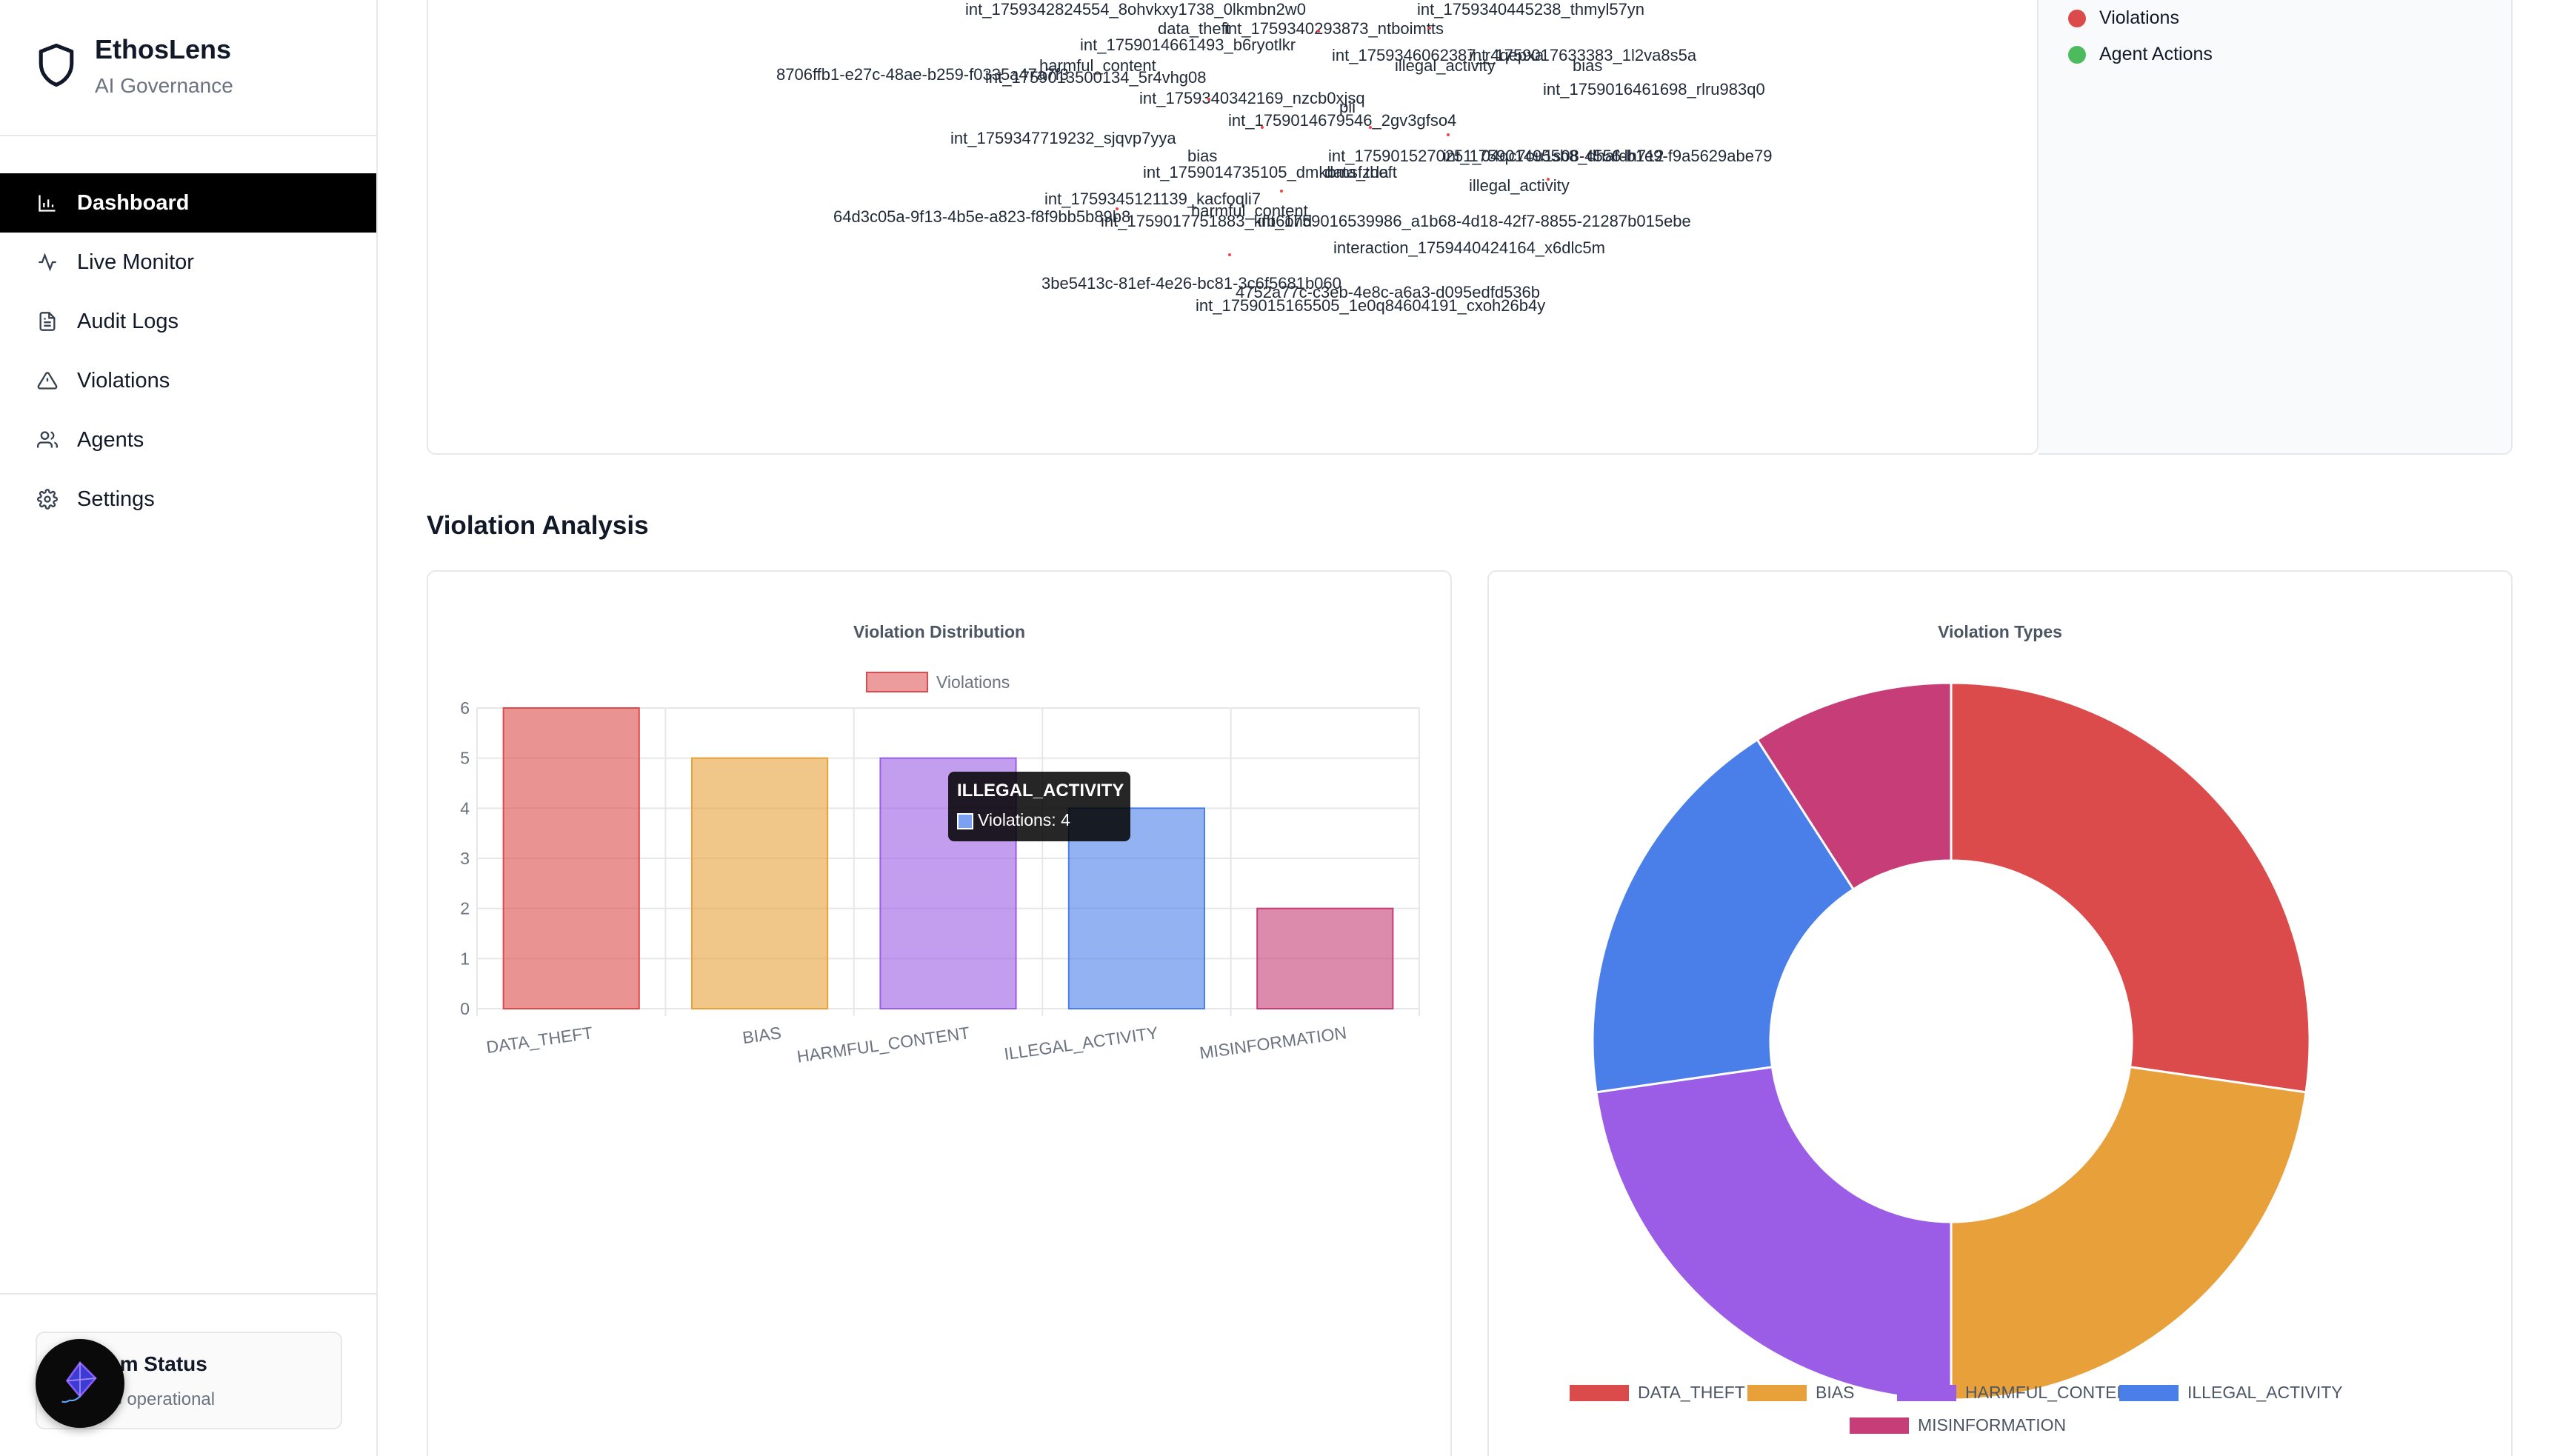  I want to click on legend-item: MISINFORMATION, so click(1958, 1425).